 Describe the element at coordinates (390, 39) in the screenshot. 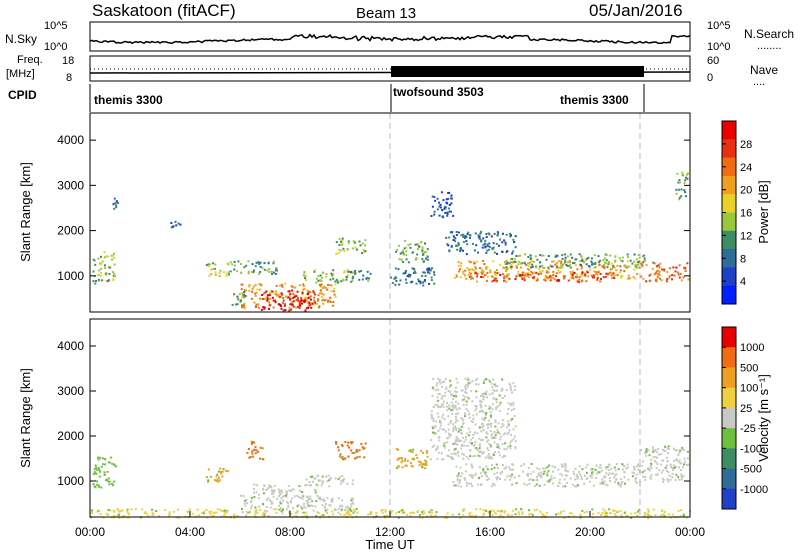

I see `noise-sky-line` at that location.